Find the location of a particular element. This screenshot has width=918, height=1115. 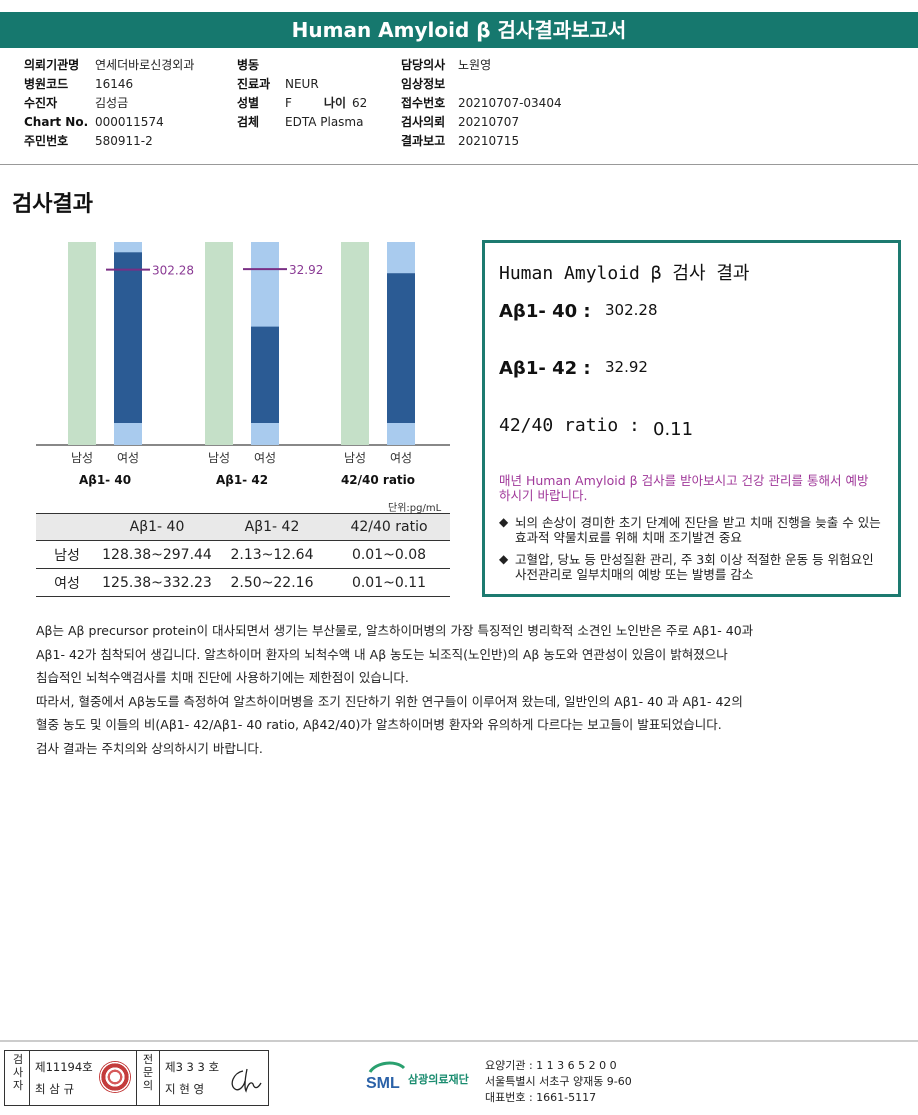

info-label: Chart No. is located at coordinates (56, 122).